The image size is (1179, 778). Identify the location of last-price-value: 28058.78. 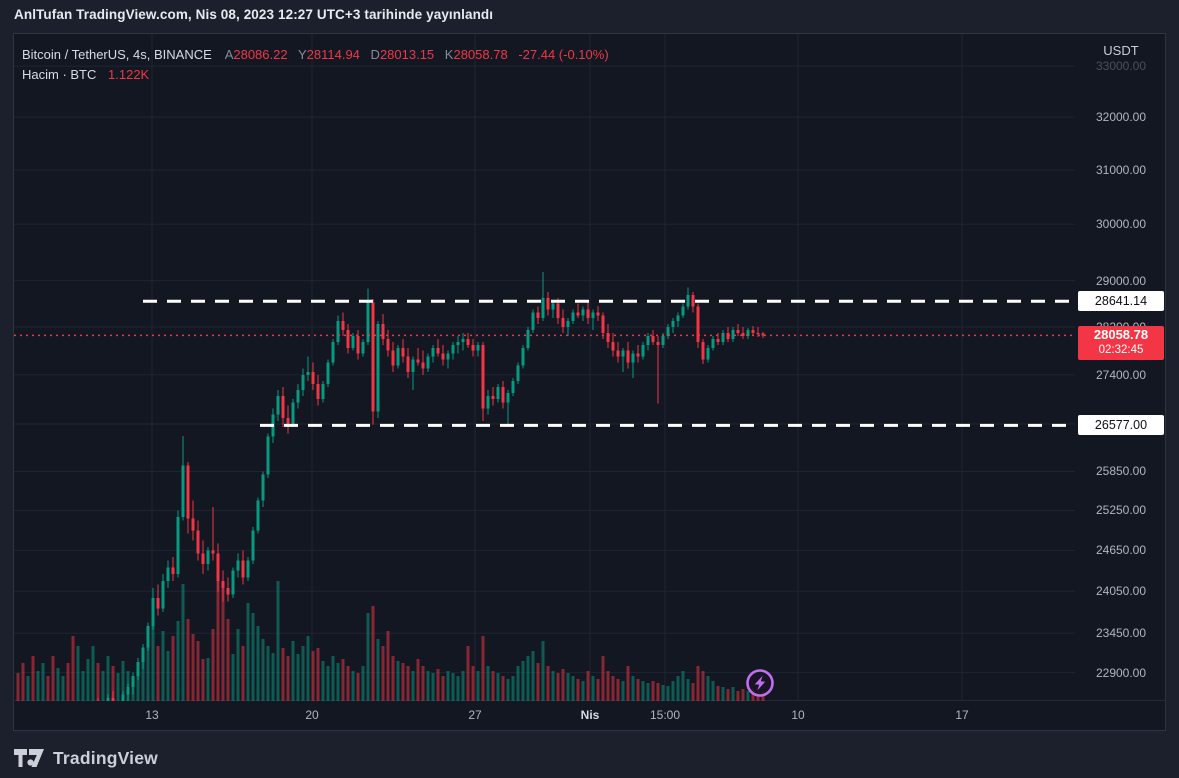
(1121, 334).